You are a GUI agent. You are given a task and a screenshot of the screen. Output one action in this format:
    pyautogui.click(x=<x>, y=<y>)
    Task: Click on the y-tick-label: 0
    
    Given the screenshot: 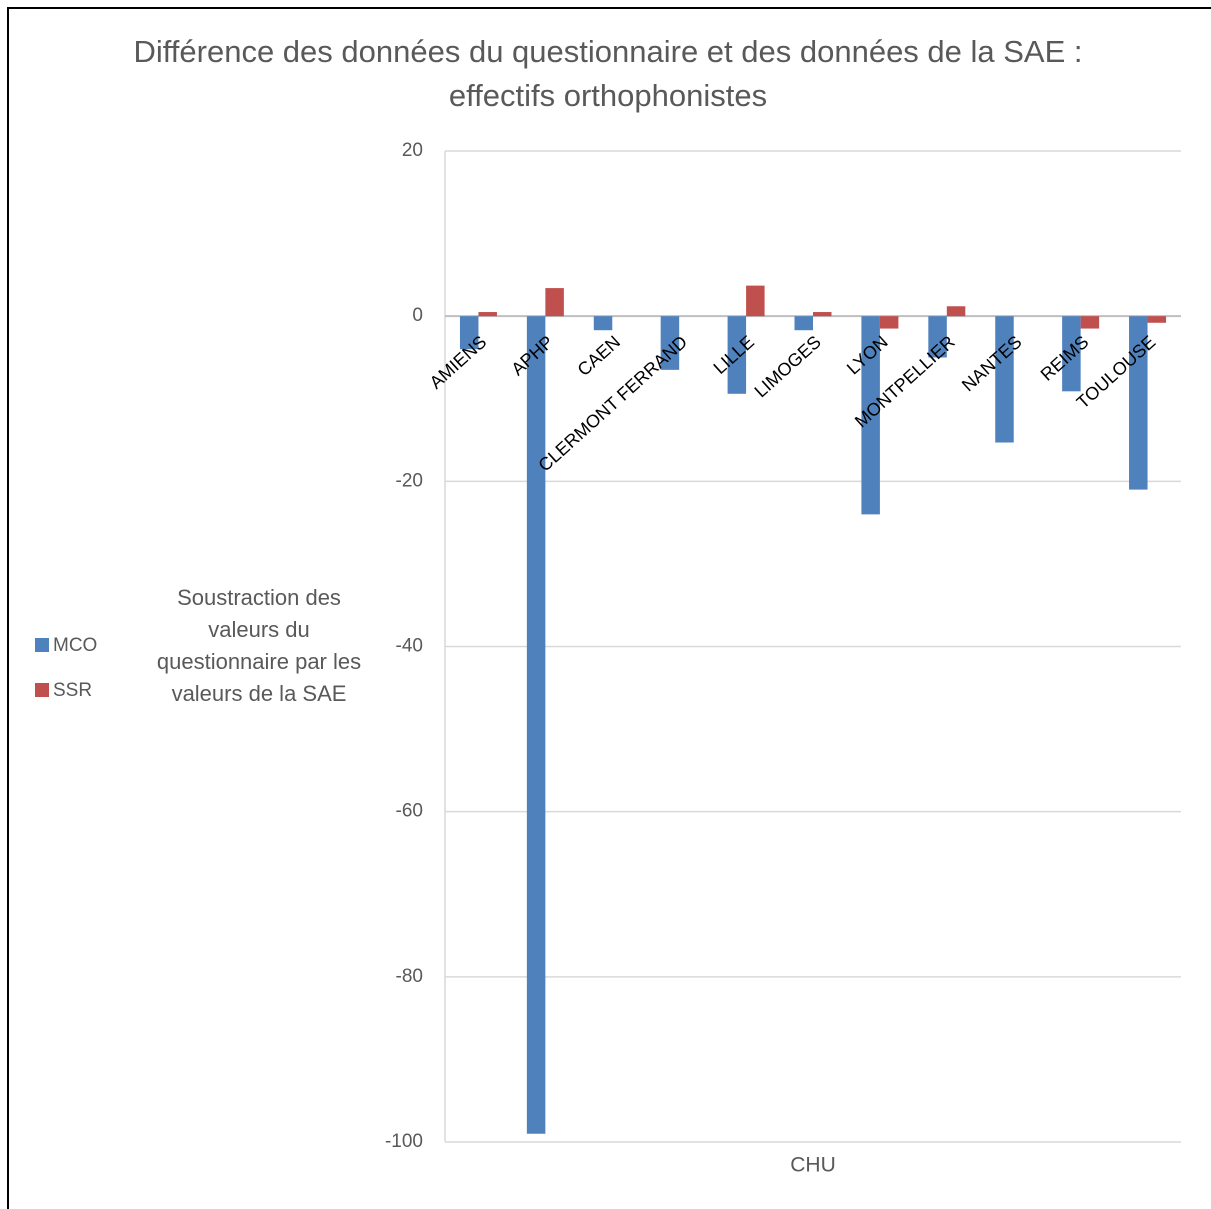 What is the action you would take?
    pyautogui.click(x=417, y=315)
    